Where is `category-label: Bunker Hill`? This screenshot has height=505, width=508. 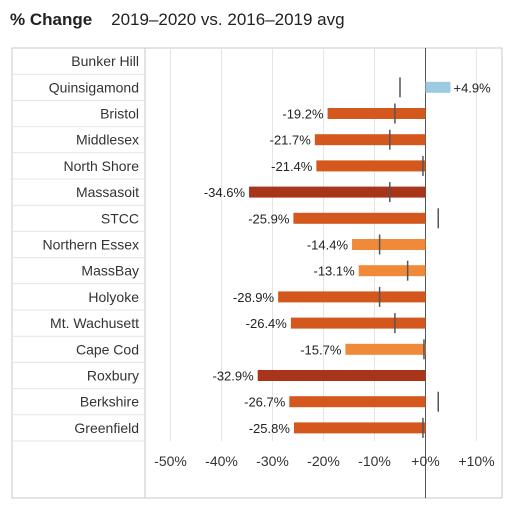
category-label: Bunker Hill is located at coordinates (105, 61).